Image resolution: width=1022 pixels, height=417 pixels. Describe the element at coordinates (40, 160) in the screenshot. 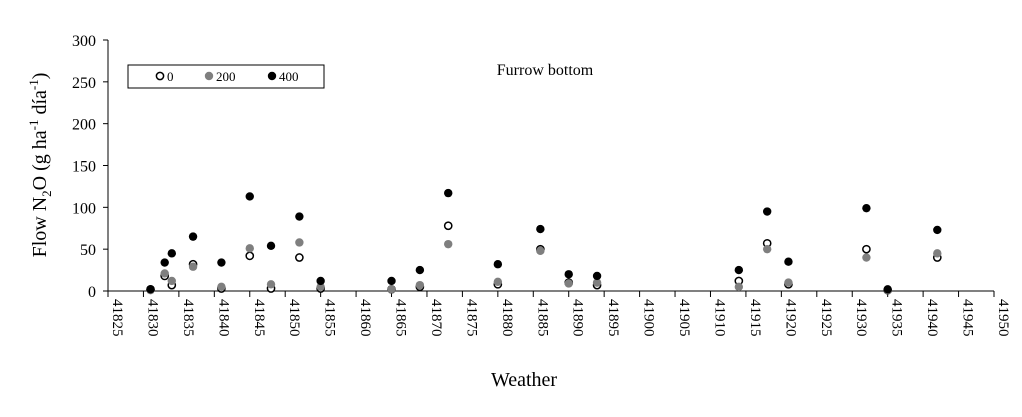

I see `y-label-middle: O (g ha` at that location.